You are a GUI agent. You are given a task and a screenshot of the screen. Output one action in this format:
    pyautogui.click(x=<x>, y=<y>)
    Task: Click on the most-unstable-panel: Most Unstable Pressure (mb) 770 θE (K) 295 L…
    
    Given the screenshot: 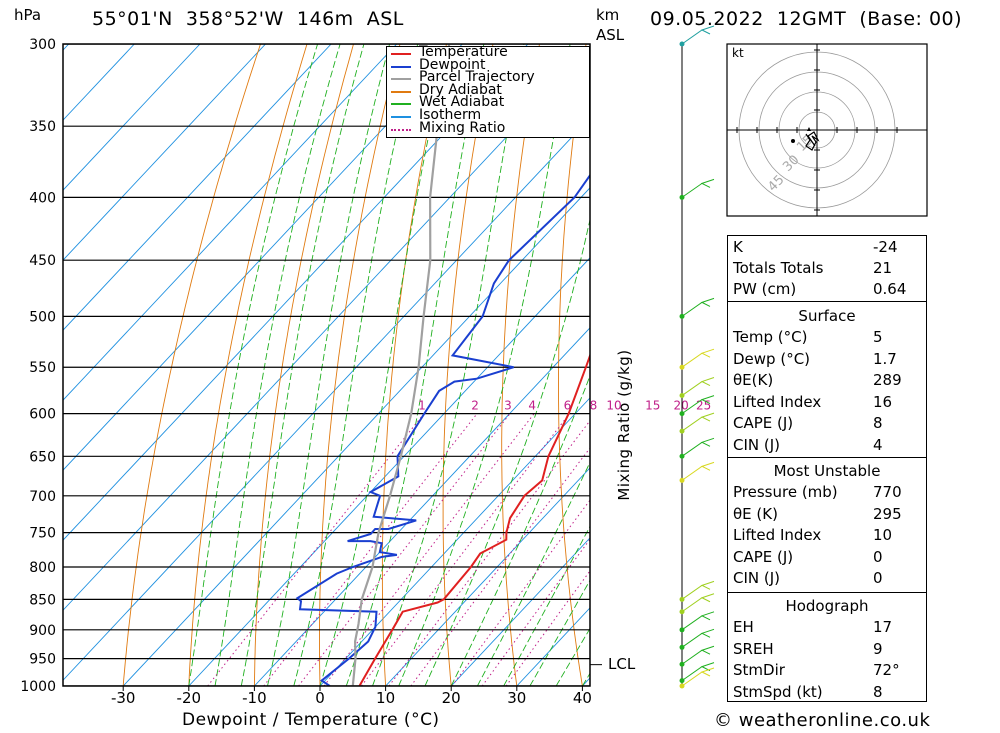 What is the action you would take?
    pyautogui.click(x=827, y=525)
    